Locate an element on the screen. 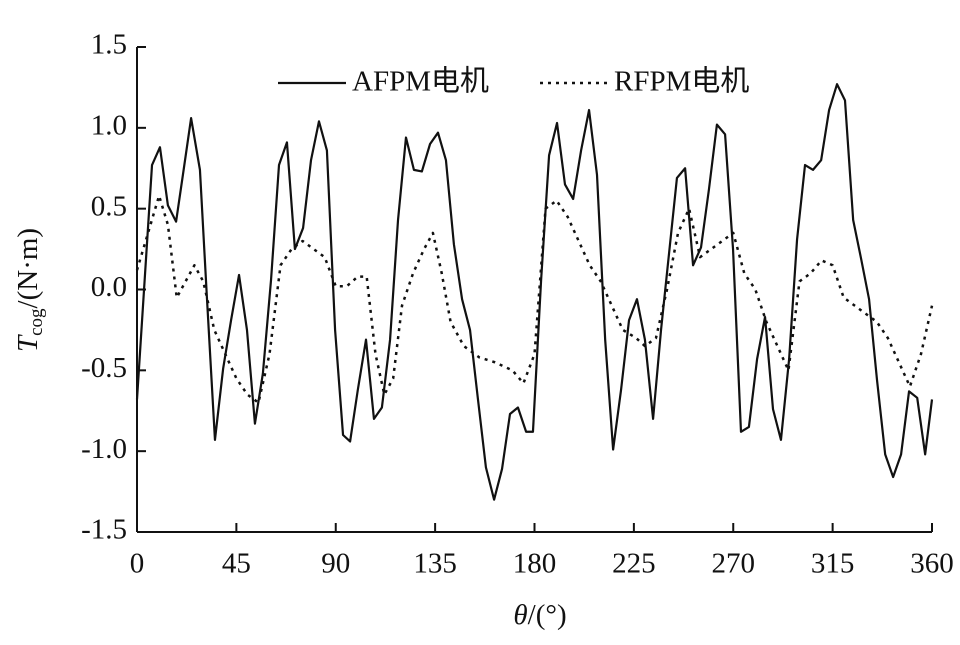 Image resolution: width=960 pixels, height=645 pixels. y-axis-label: Tcog/(N·m) is located at coordinates (30, 290).